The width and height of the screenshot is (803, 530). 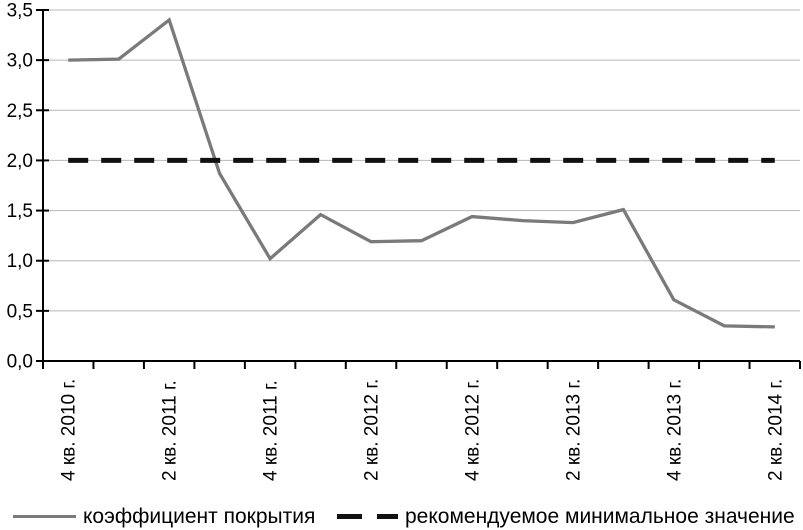 I want to click on y-axis-tick-label: 2,0, so click(x=20, y=161).